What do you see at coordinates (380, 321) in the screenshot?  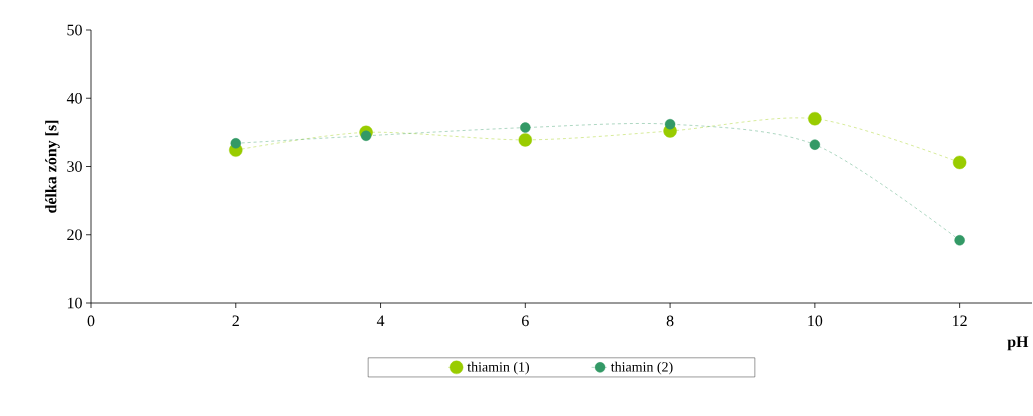 I see `x-tick-label: 4` at bounding box center [380, 321].